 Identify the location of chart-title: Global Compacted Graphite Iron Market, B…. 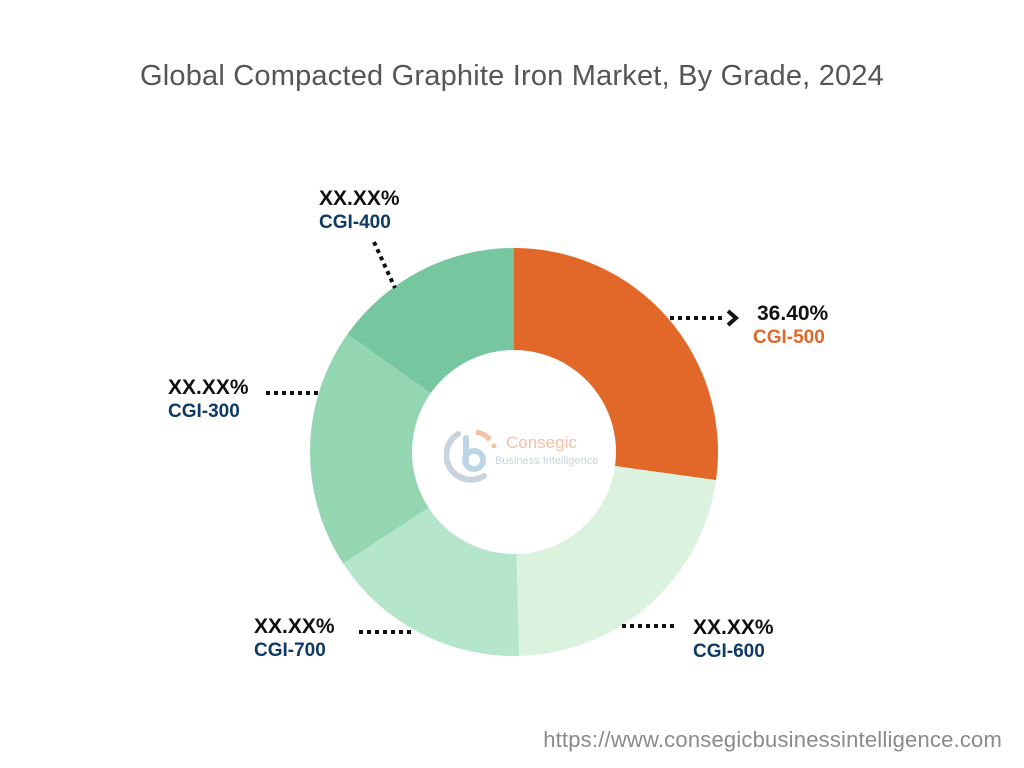
(512, 76).